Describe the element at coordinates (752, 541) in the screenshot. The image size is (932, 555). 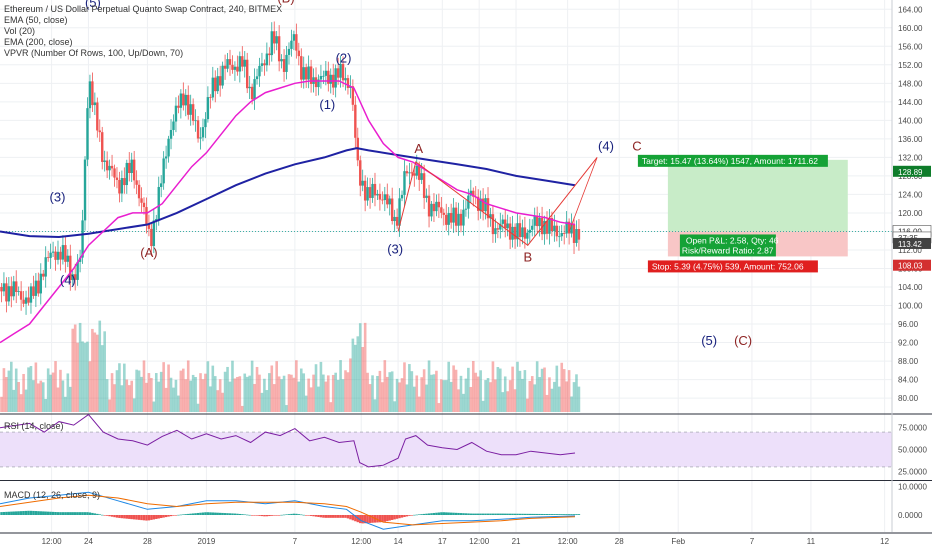
I see `time-tick-label-13: 7` at that location.